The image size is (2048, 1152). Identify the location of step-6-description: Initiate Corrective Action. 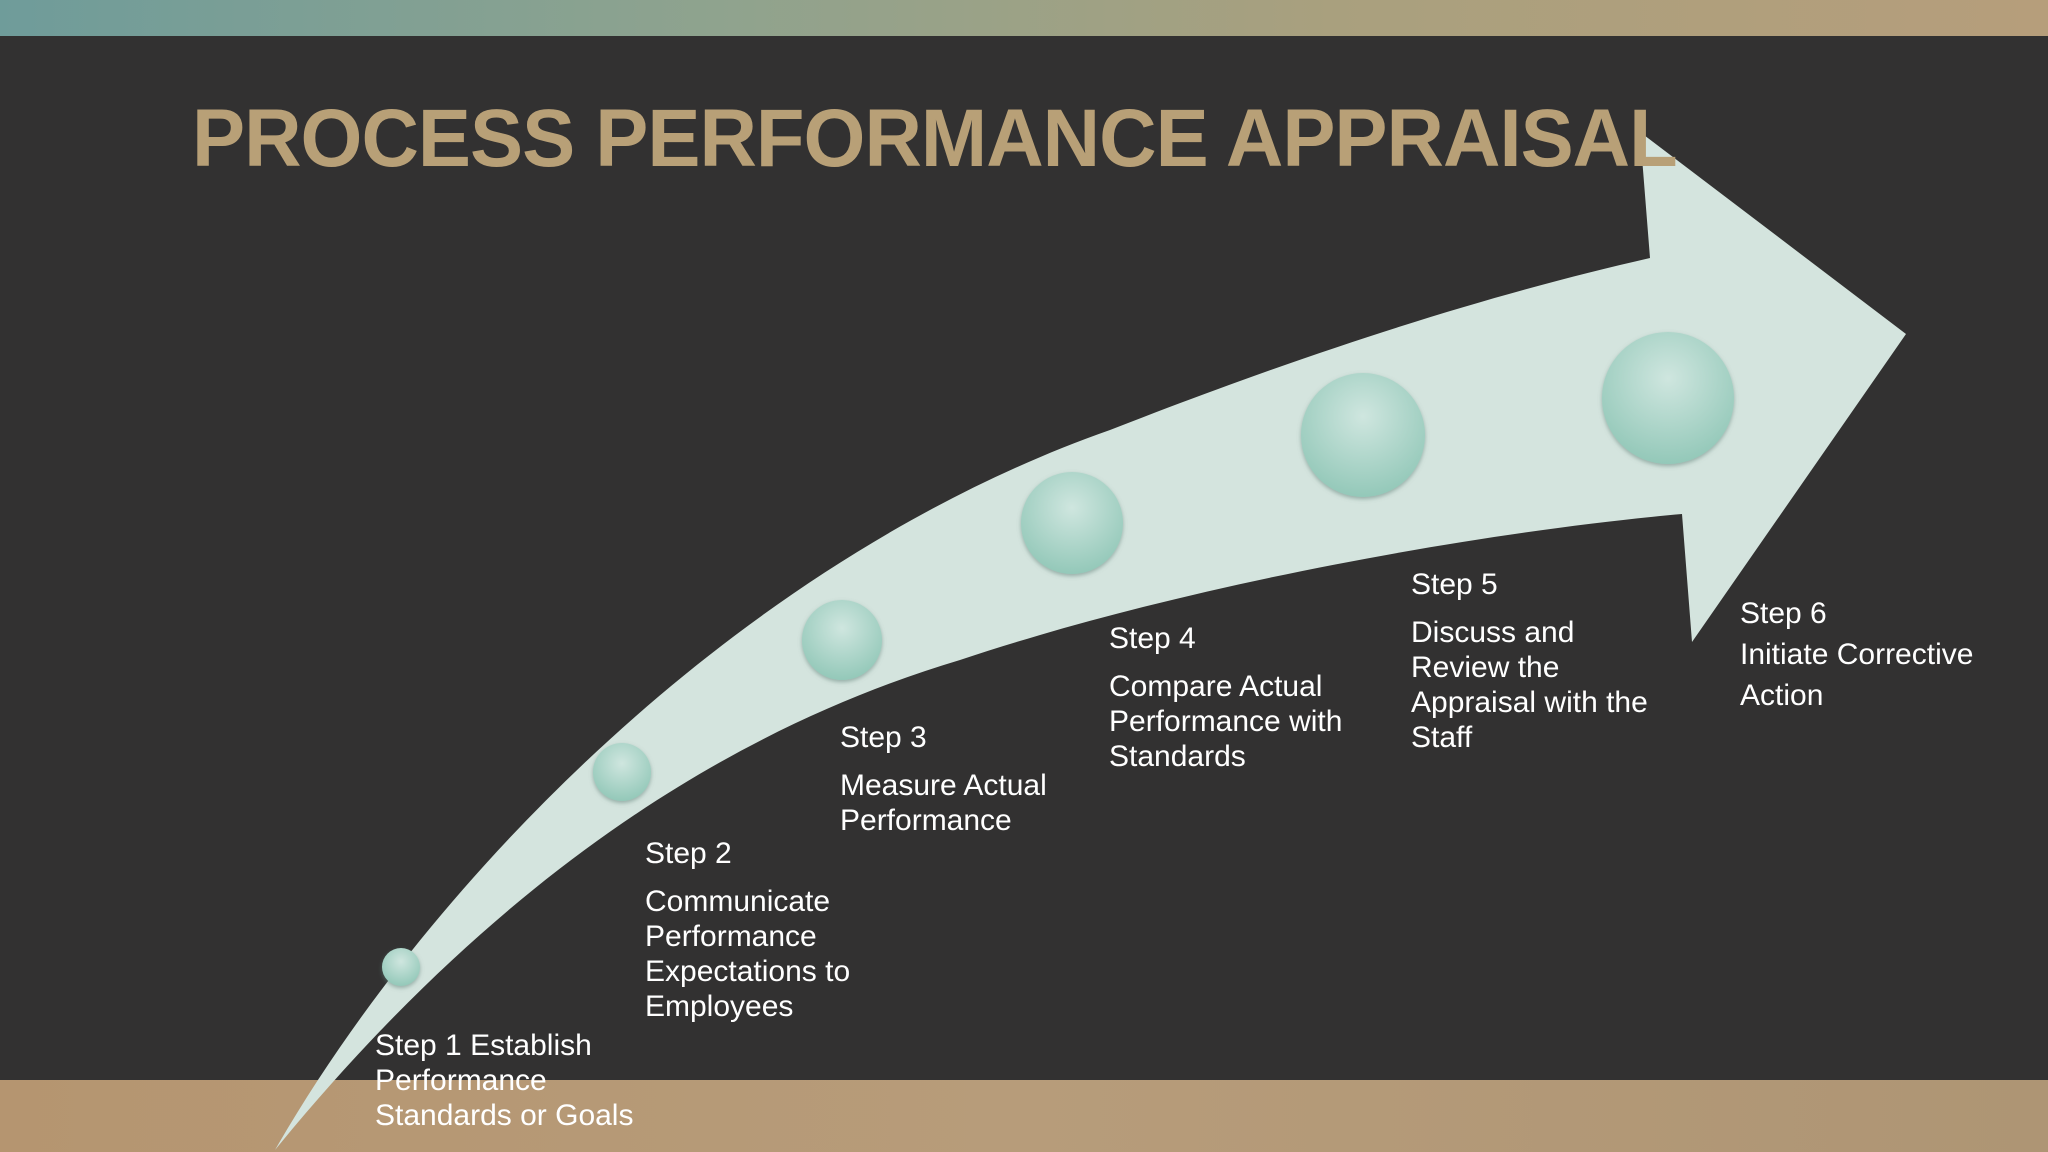
(1857, 675).